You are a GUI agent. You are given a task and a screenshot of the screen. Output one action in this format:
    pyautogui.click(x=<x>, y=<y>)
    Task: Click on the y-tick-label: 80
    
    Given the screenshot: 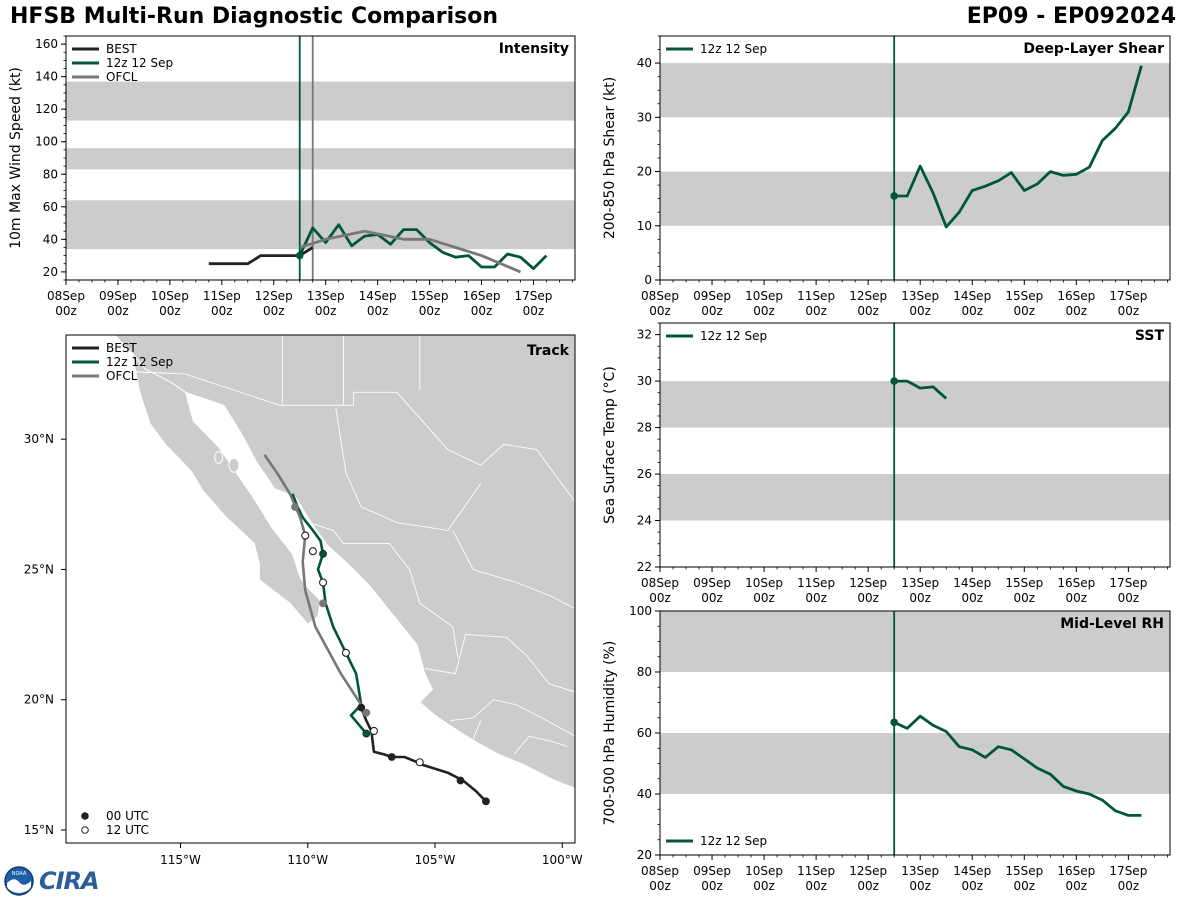 What is the action you would take?
    pyautogui.click(x=644, y=672)
    